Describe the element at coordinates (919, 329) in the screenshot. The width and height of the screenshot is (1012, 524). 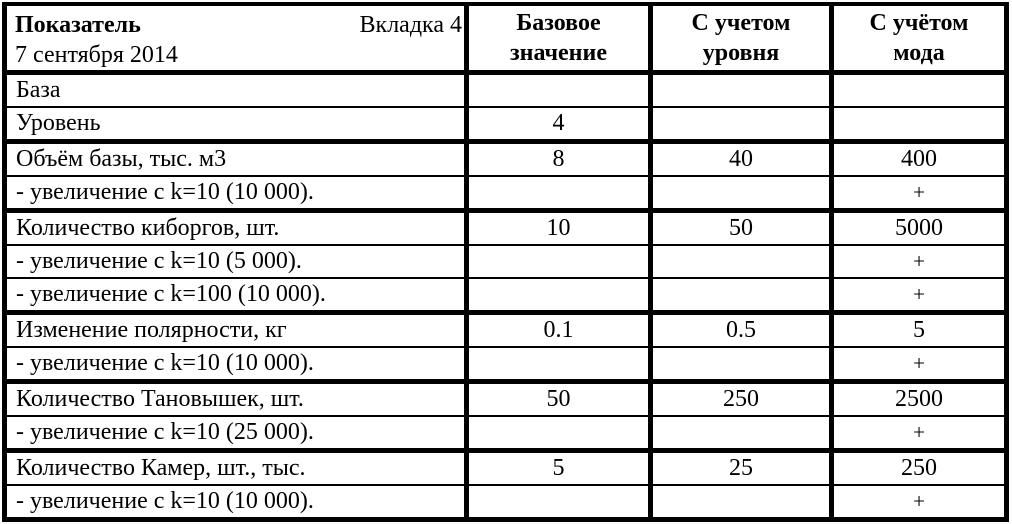
I see `cell-mod-value: 5` at that location.